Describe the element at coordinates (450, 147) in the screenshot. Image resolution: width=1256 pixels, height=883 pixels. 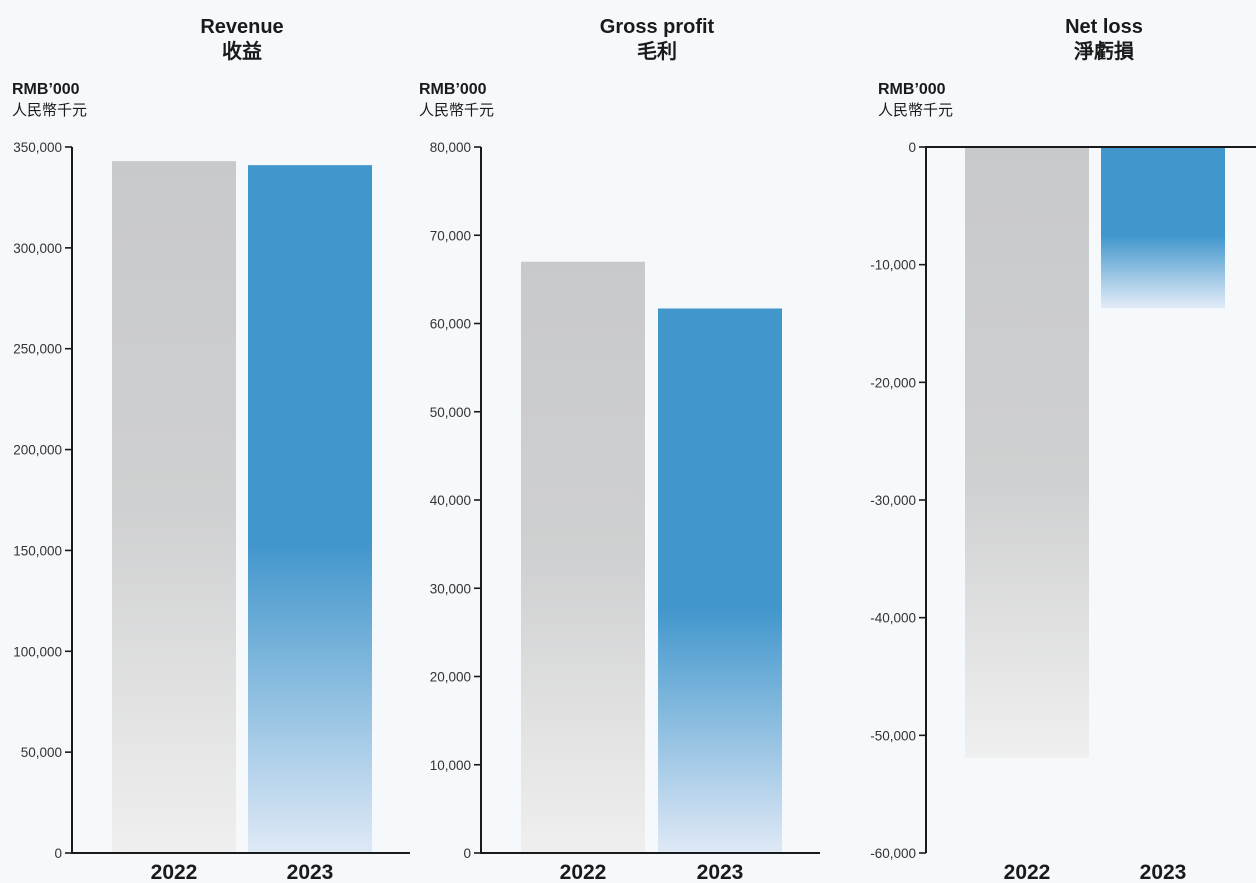
I see `gross-profit-tick-label: 80,000` at that location.